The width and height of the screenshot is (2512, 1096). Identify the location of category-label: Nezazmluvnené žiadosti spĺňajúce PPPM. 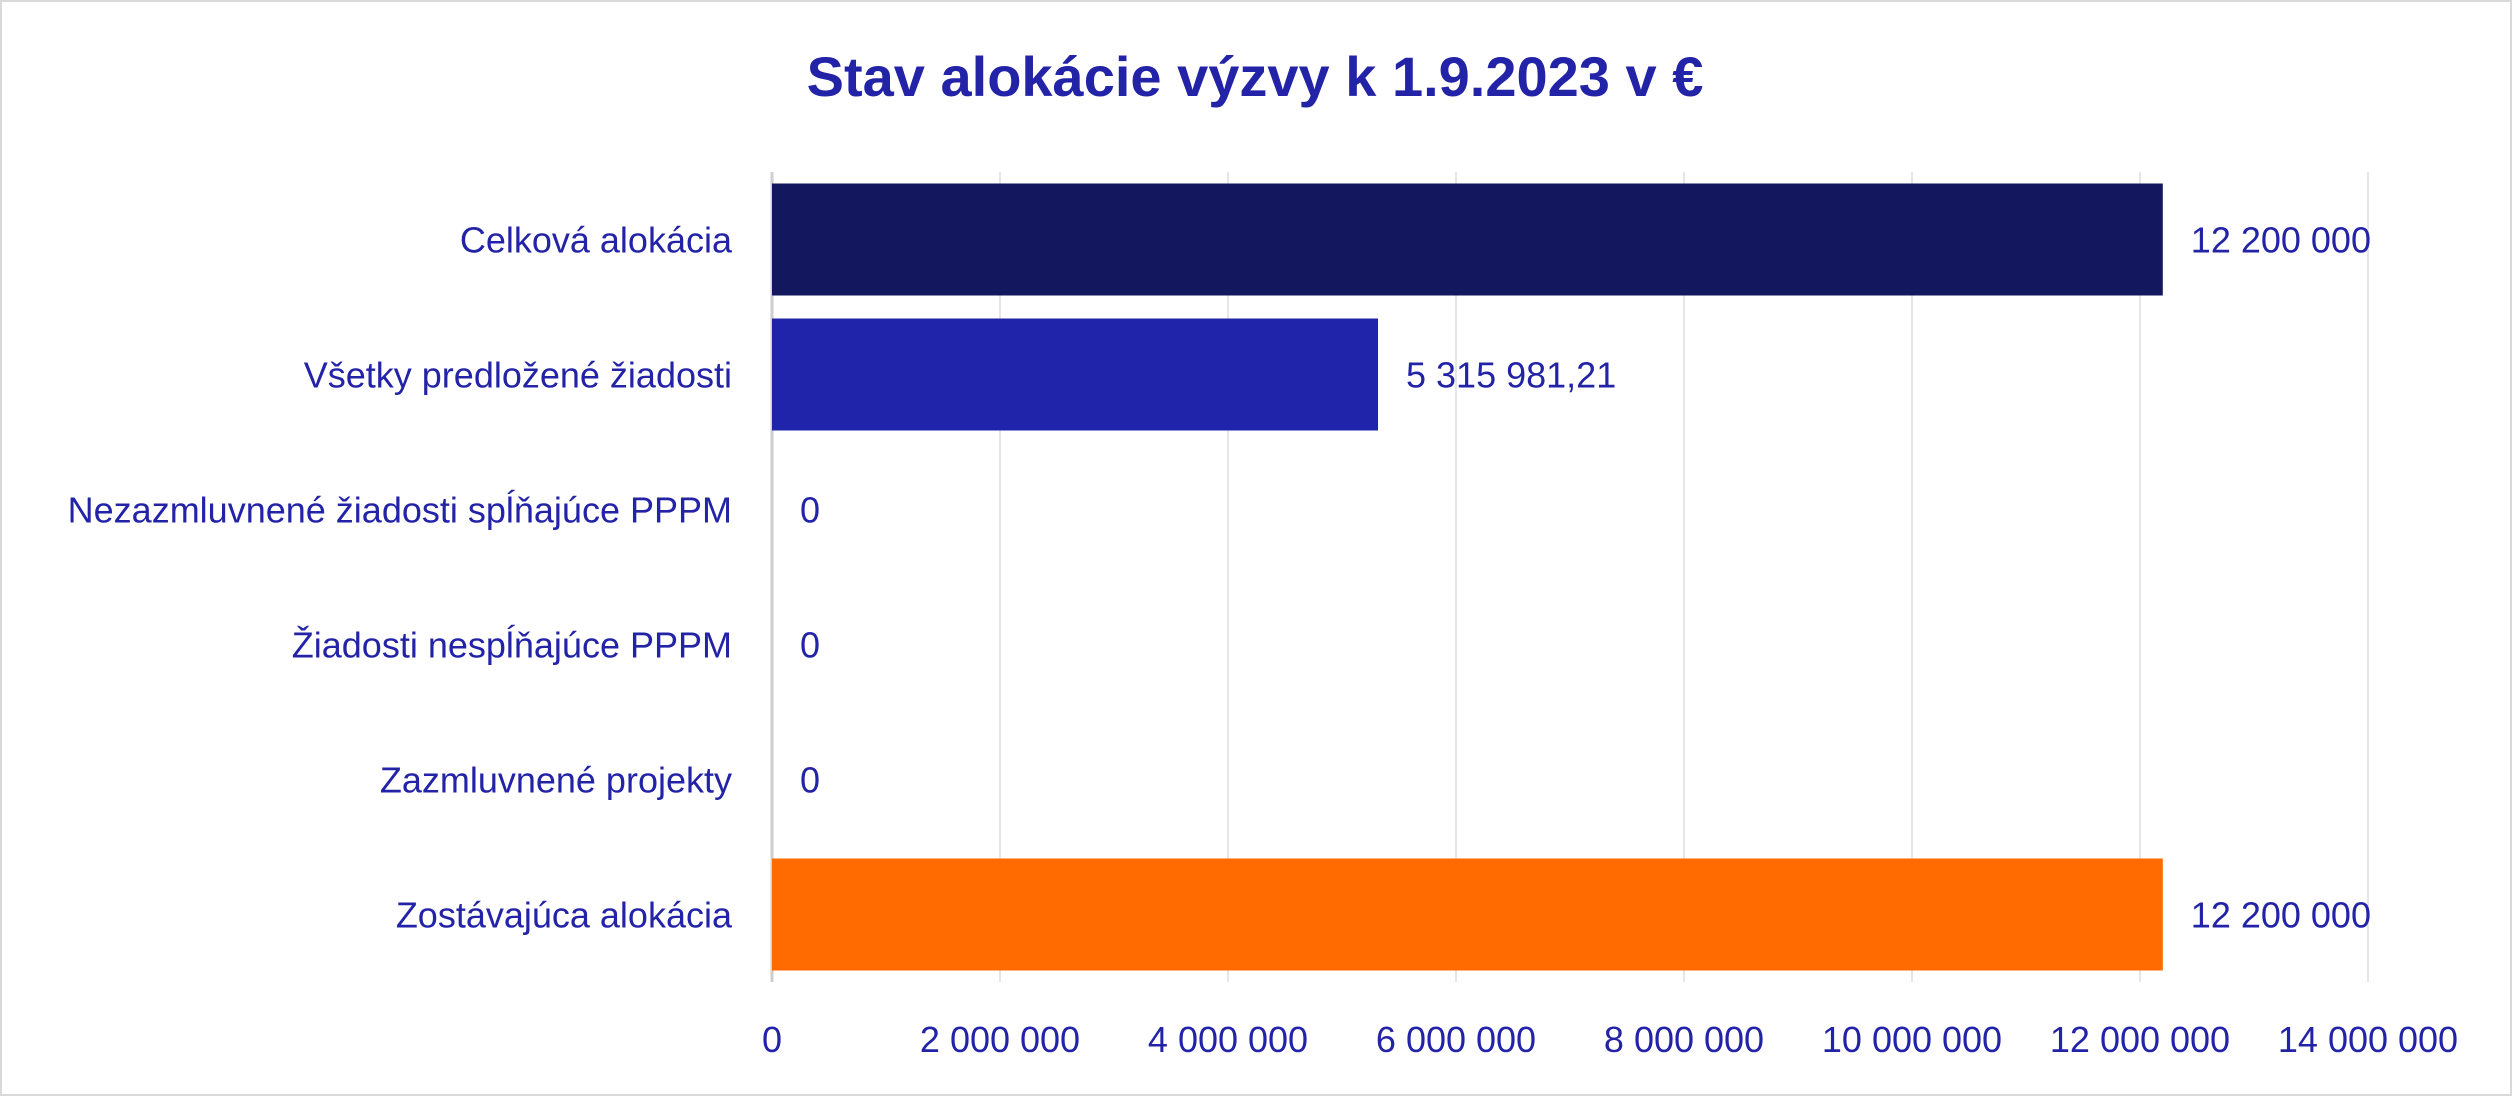
(400, 510).